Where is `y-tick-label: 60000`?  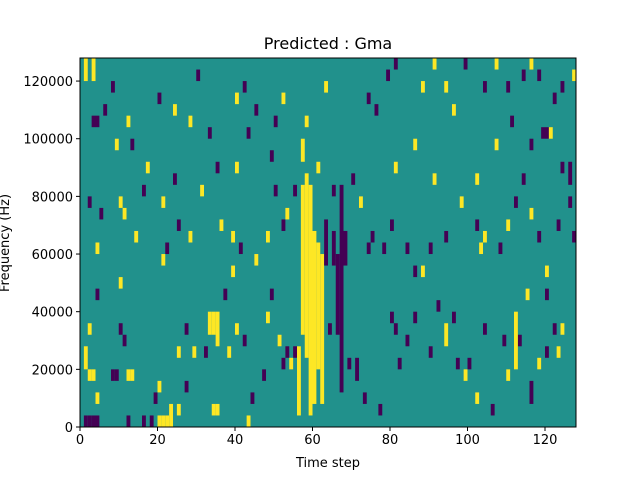
y-tick-label: 60000 is located at coordinates (52, 255).